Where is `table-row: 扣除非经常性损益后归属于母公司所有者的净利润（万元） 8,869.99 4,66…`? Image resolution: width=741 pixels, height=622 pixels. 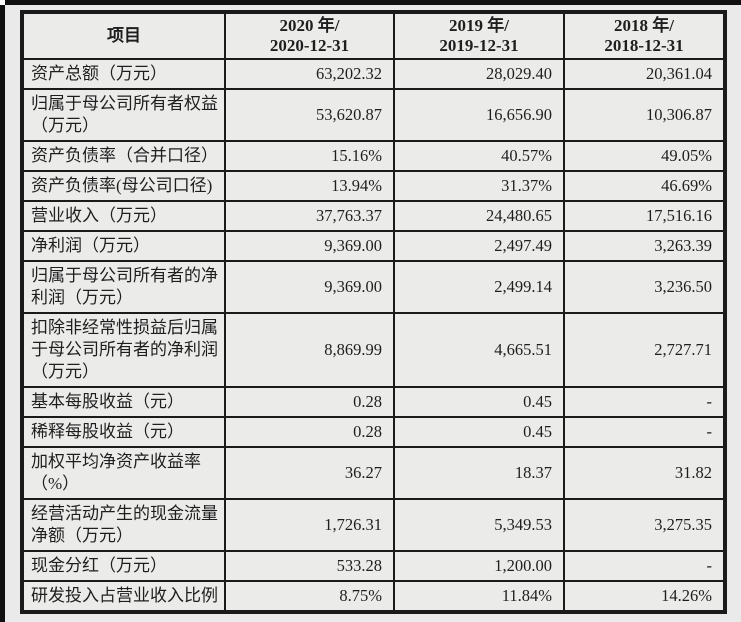 table-row: 扣除非经常性损益后归属于母公司所有者的净利润（万元） 8,869.99 4,66… is located at coordinates (373, 350).